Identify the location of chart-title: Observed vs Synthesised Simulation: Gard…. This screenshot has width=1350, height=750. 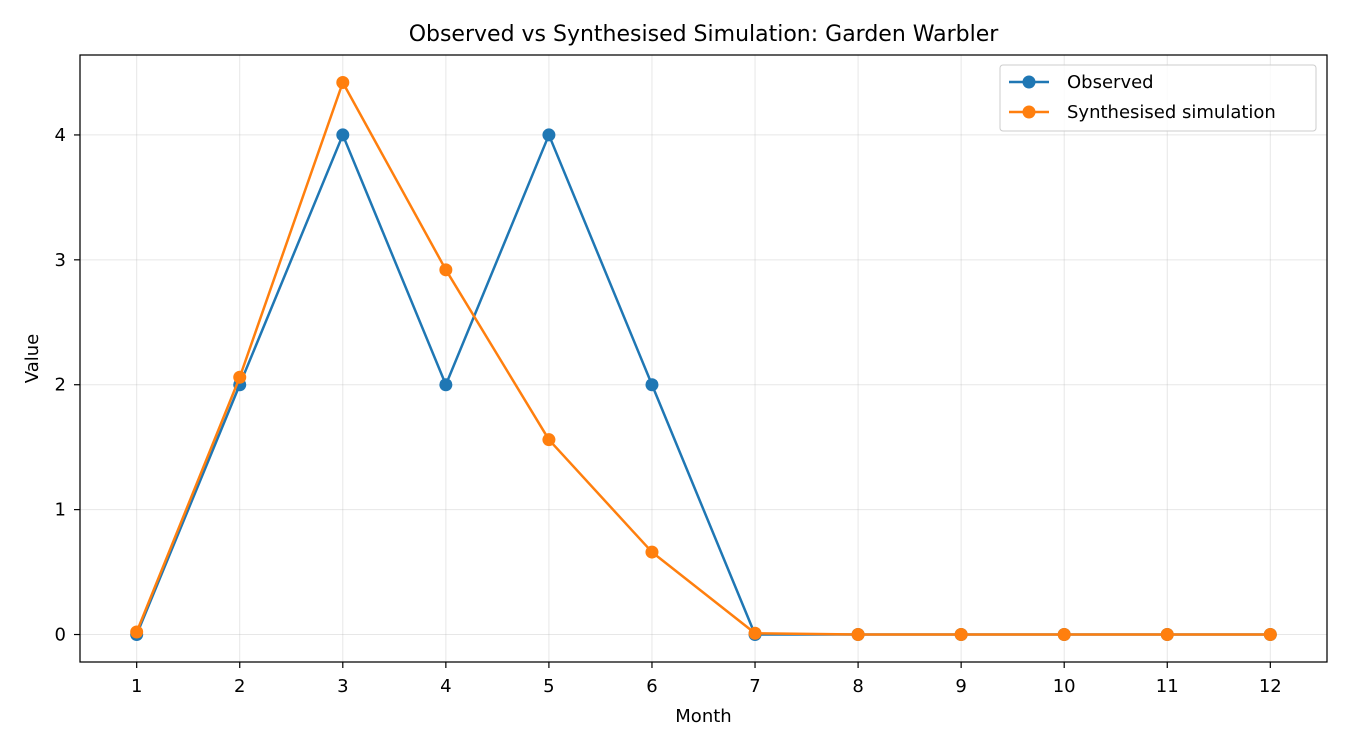
(704, 34).